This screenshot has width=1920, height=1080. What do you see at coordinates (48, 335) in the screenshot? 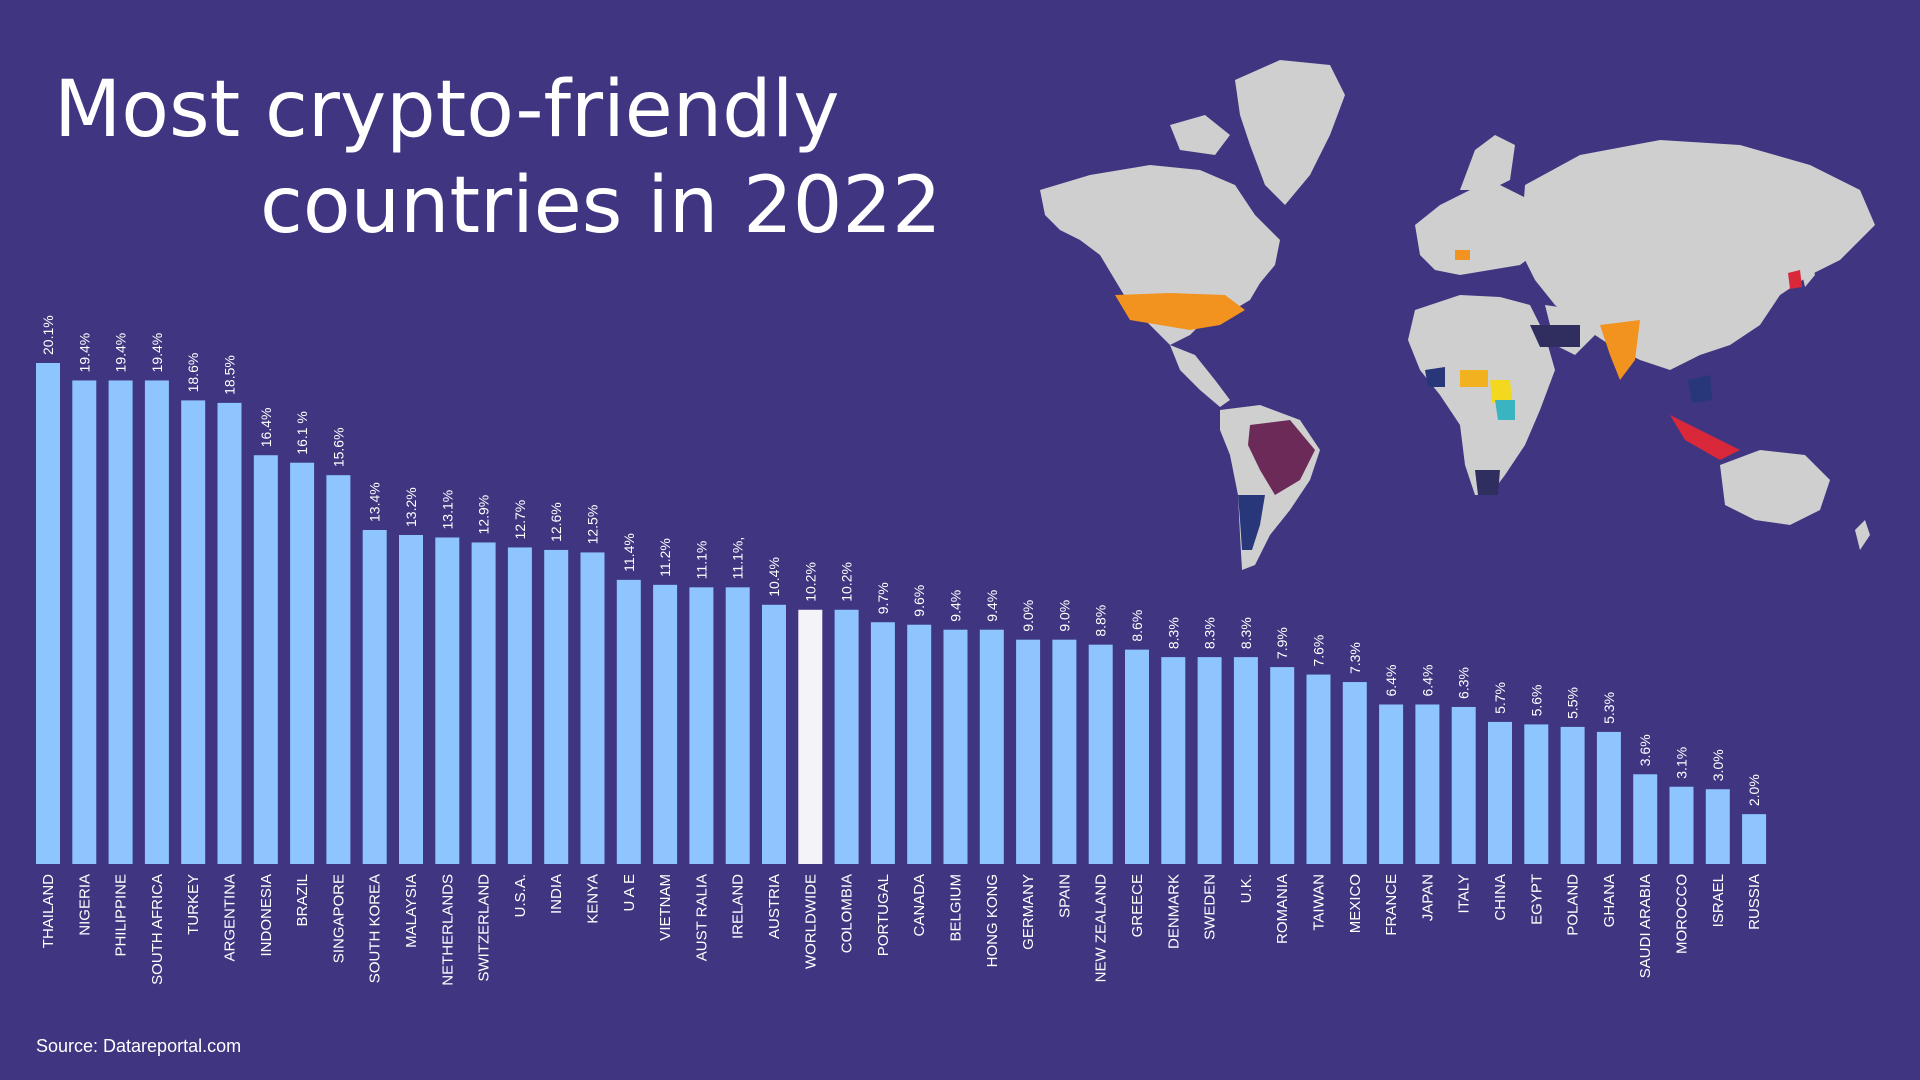
I see `value-label: 20.1%` at bounding box center [48, 335].